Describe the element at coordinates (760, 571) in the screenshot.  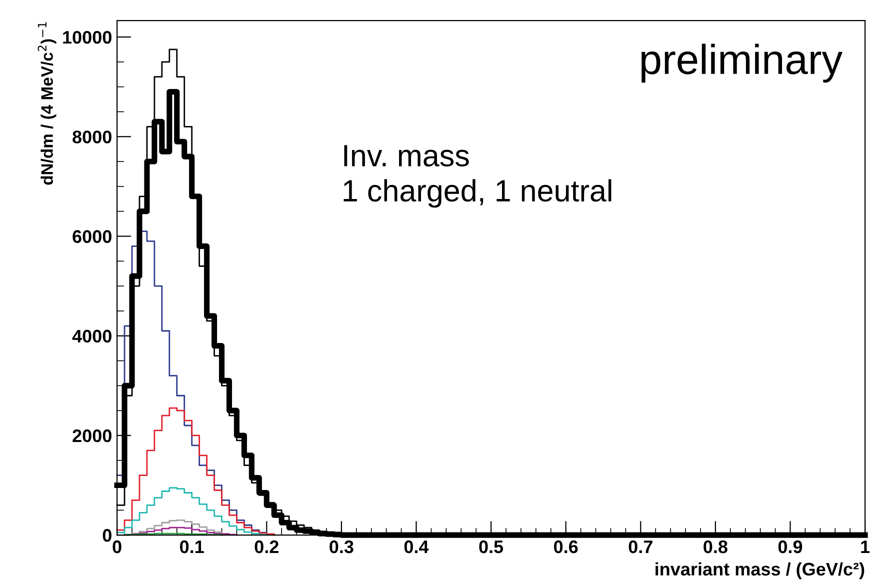
I see `x-axis-title: invariant mass / (GeV/c²)` at that location.